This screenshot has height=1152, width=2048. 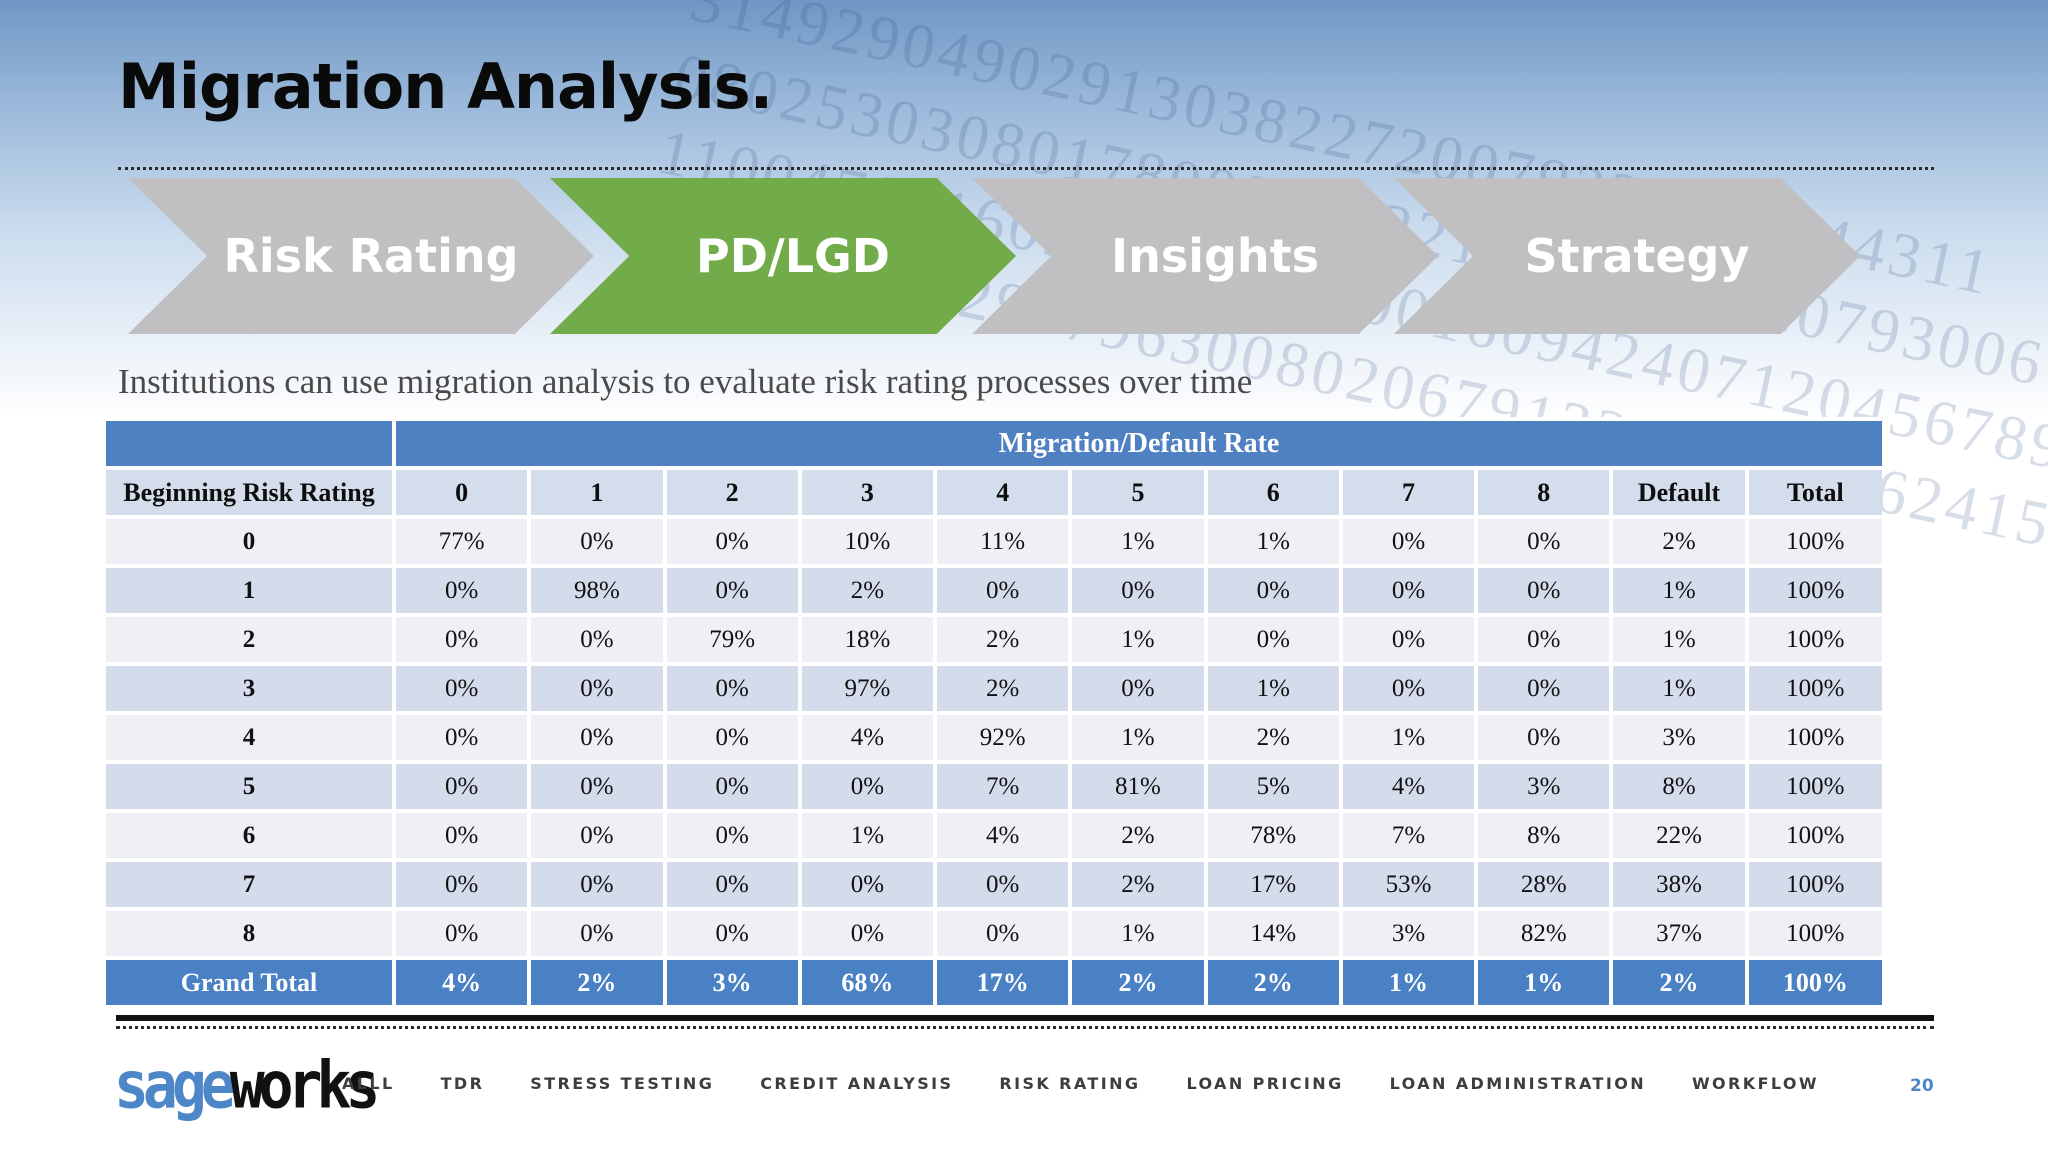 I want to click on column-header: 4, so click(x=1002, y=491).